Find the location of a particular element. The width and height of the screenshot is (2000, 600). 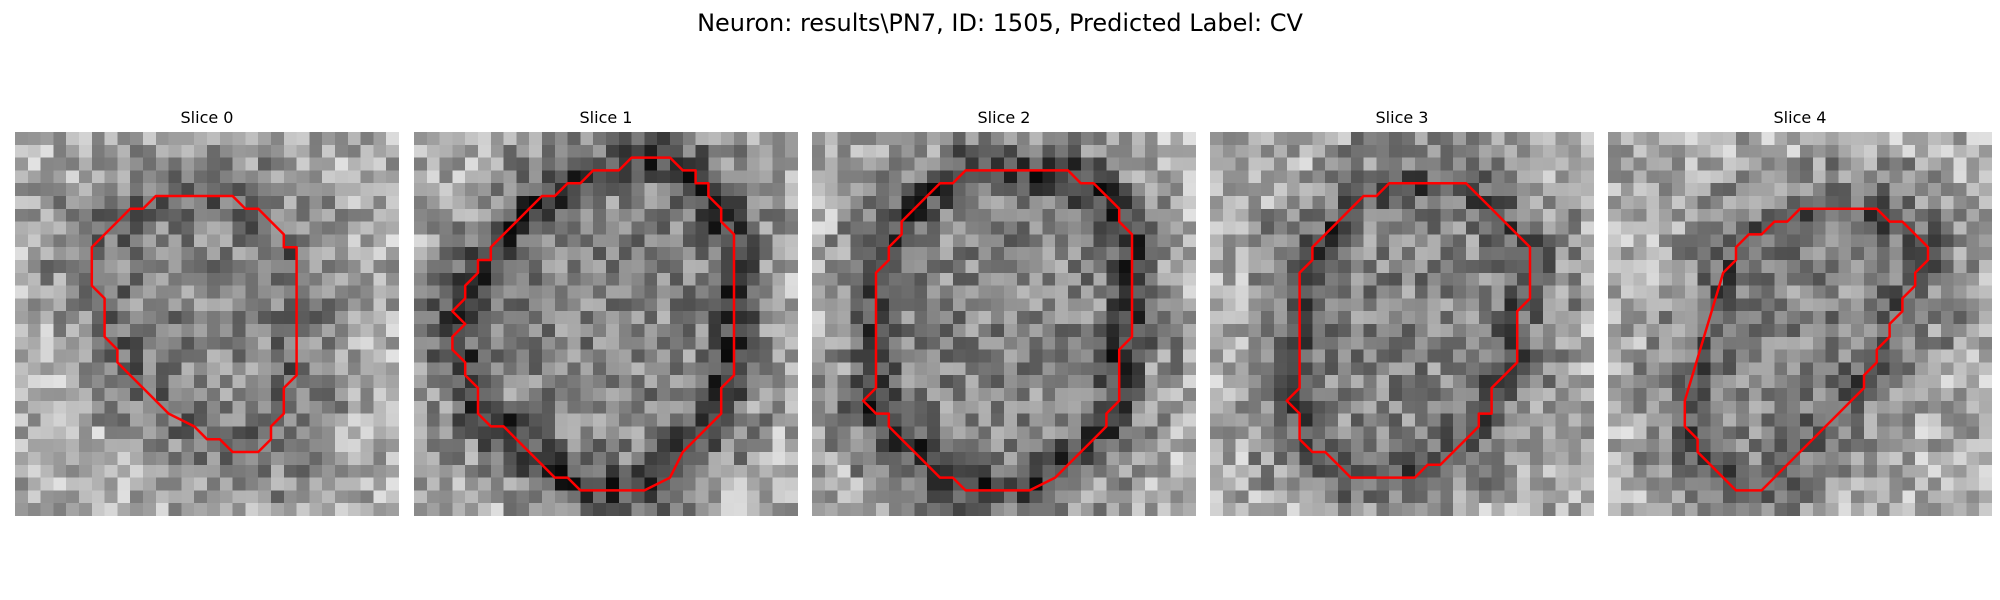

slice-panel-0: Slice 0 is located at coordinates (207, 312).